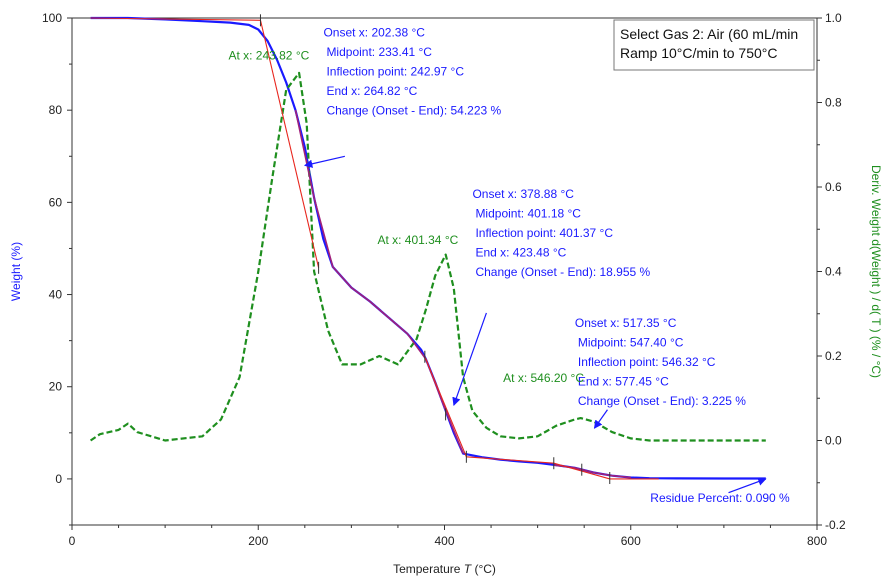  I want to click on step-annotation-line: Midpoint: 547.40 °C, so click(631, 342).